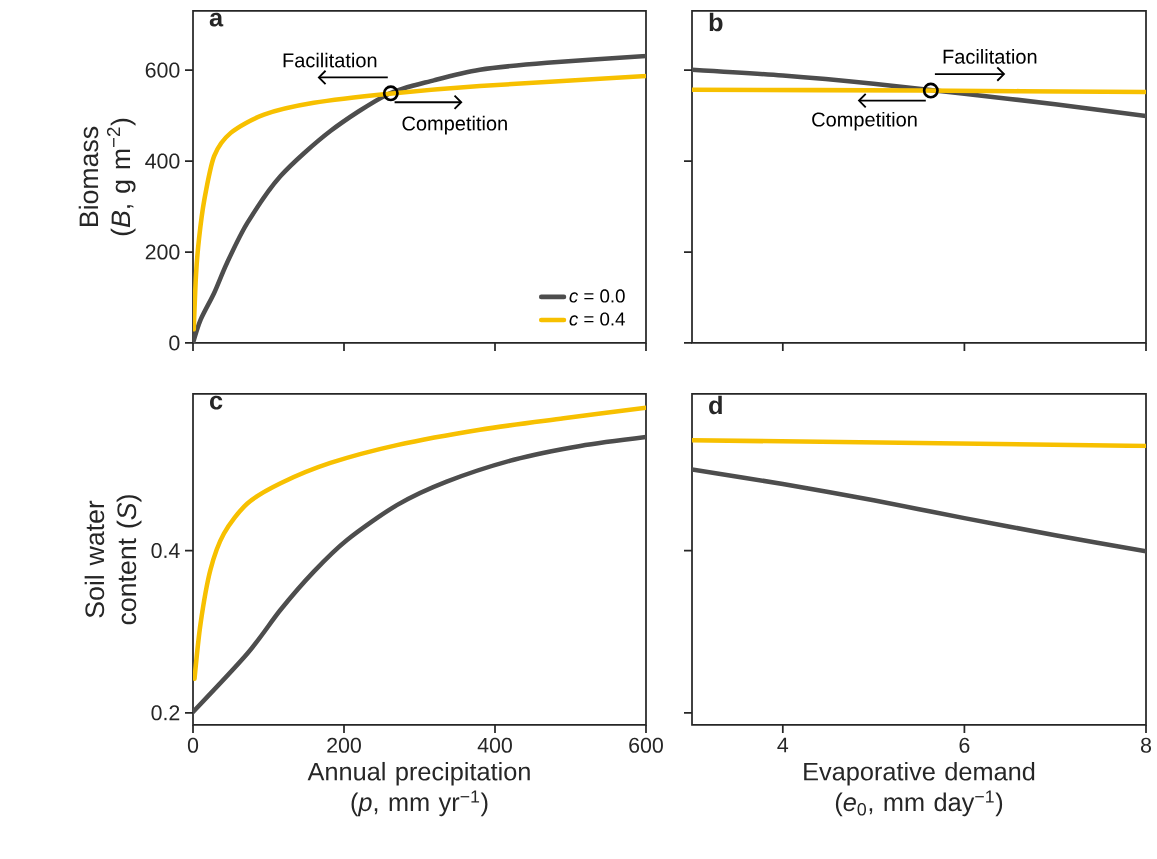  Describe the element at coordinates (715, 405) in the screenshot. I see `chart-title: d` at that location.